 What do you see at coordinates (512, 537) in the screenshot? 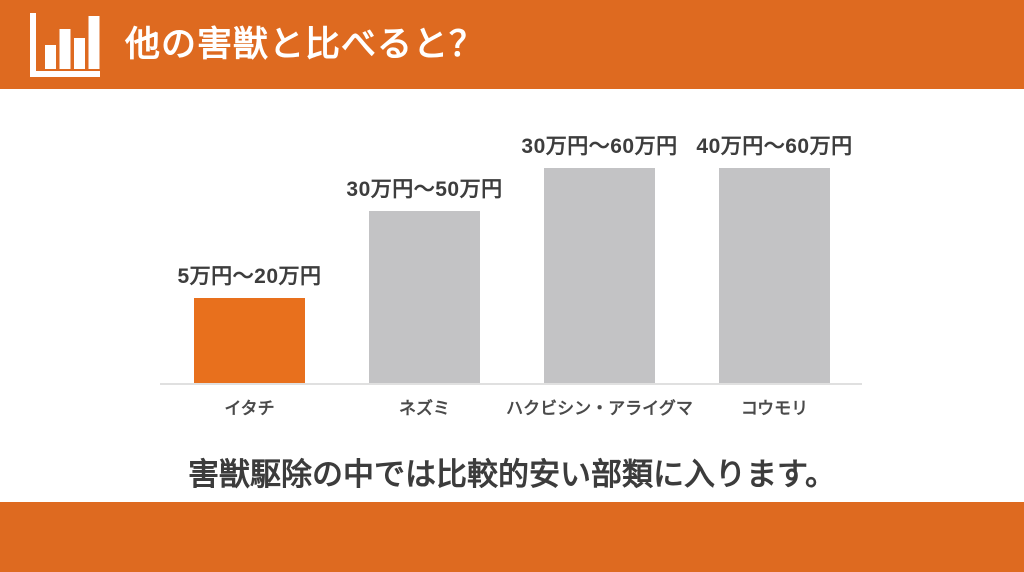
I see `footer-bar` at bounding box center [512, 537].